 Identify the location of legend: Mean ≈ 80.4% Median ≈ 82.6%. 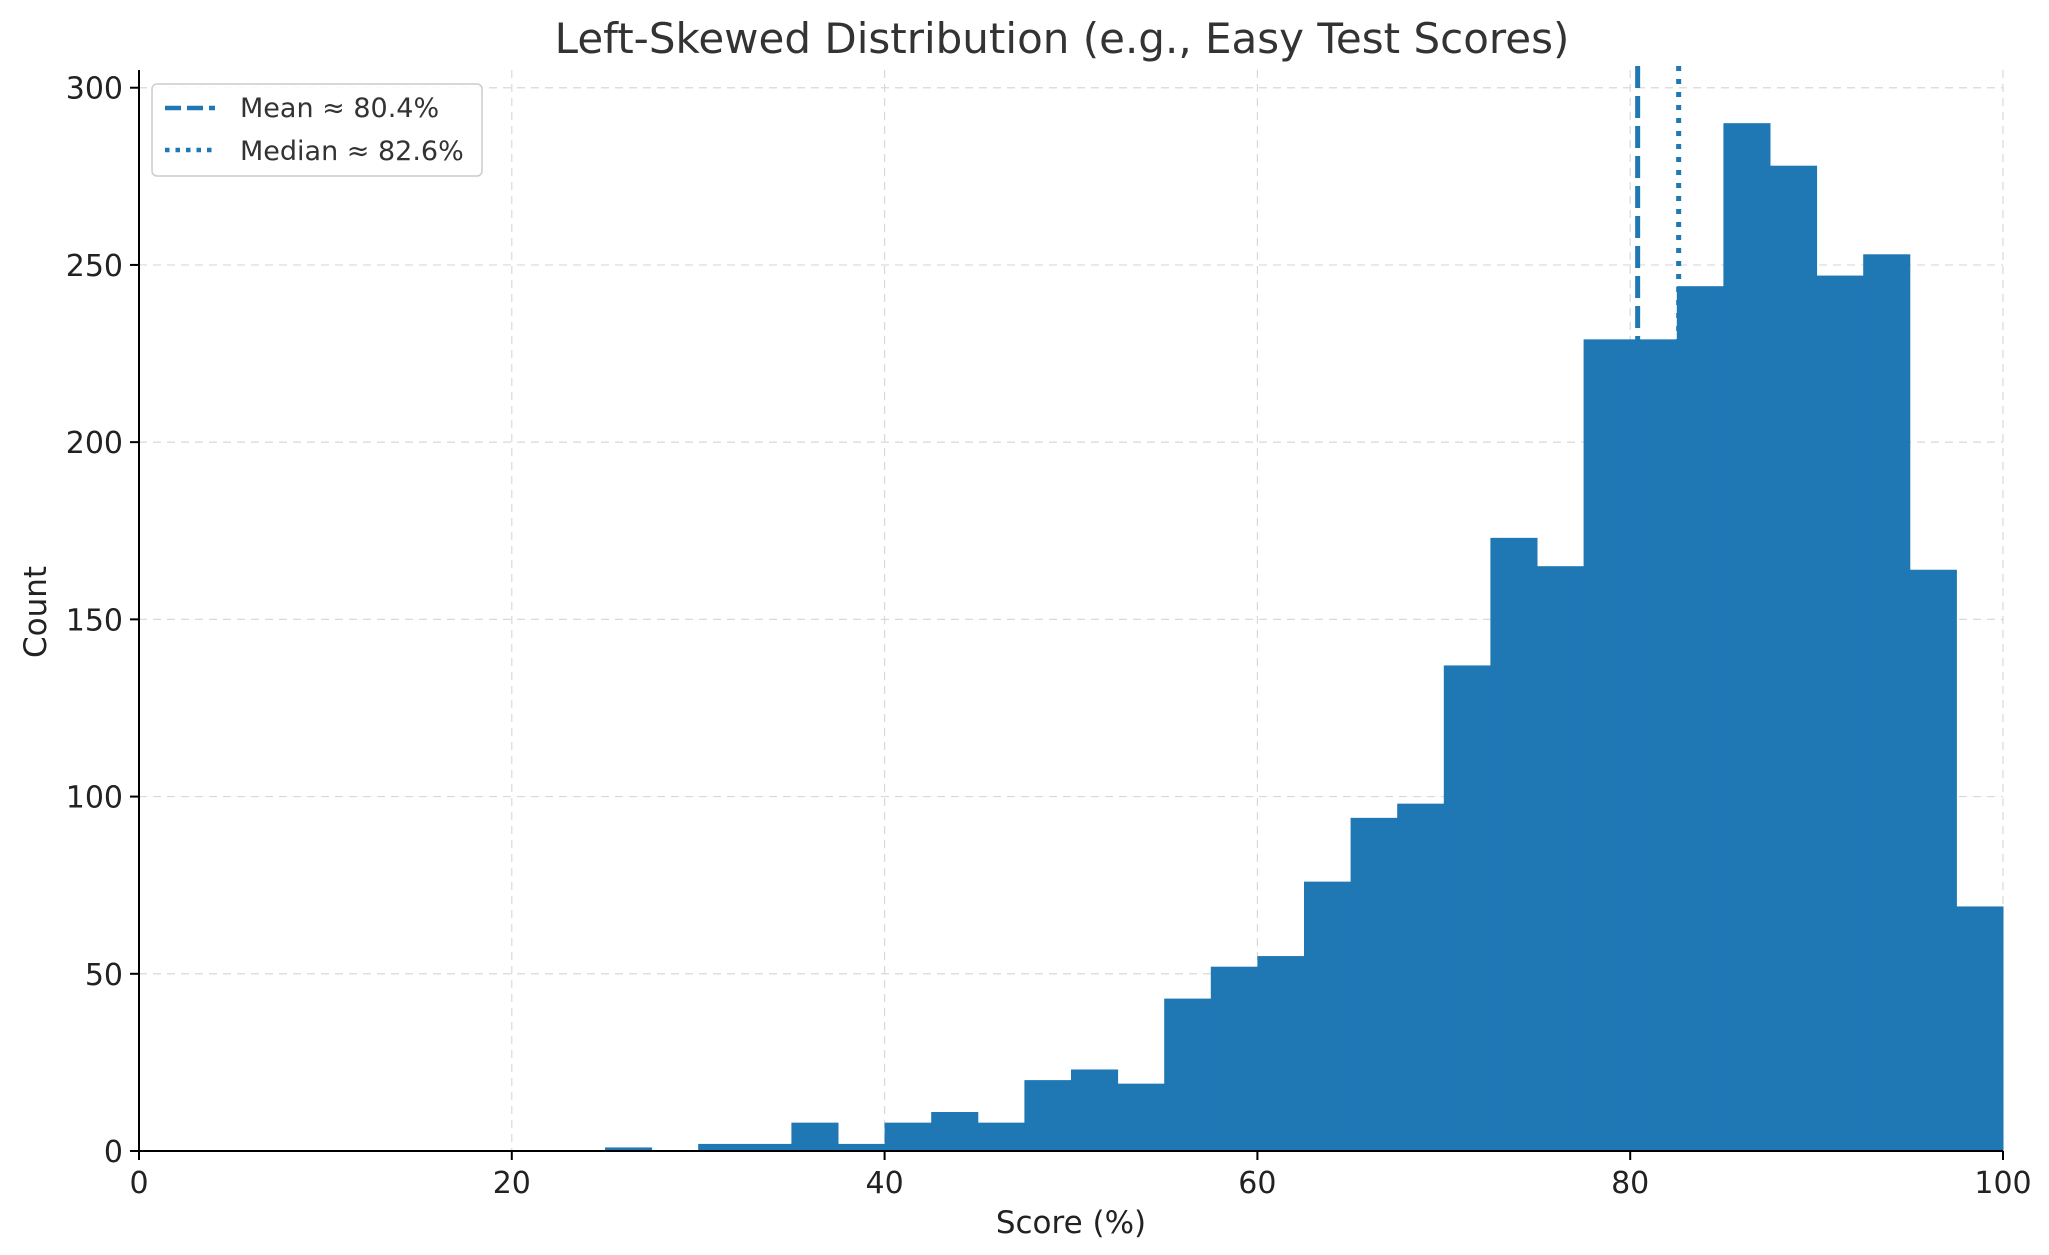
(317, 130).